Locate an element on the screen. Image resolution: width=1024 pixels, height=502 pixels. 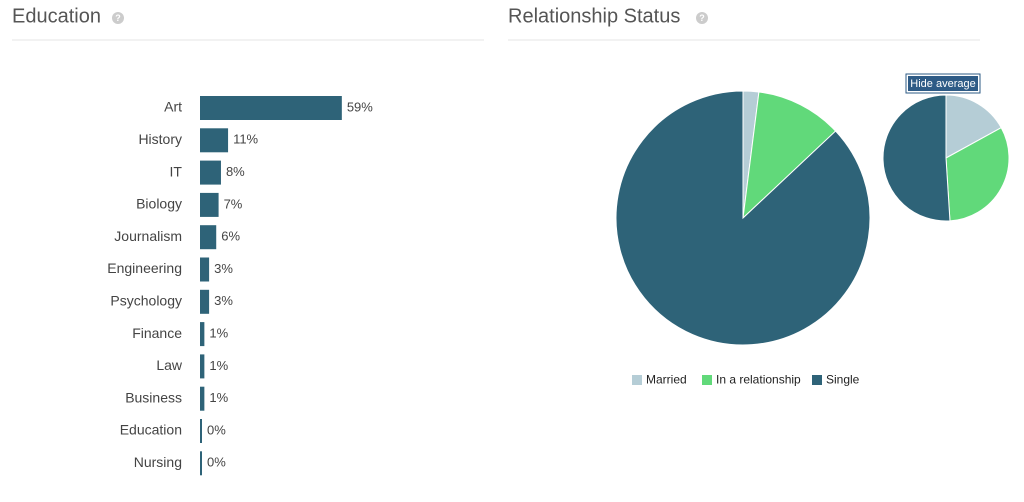
legend-label: Married is located at coordinates (666, 380).